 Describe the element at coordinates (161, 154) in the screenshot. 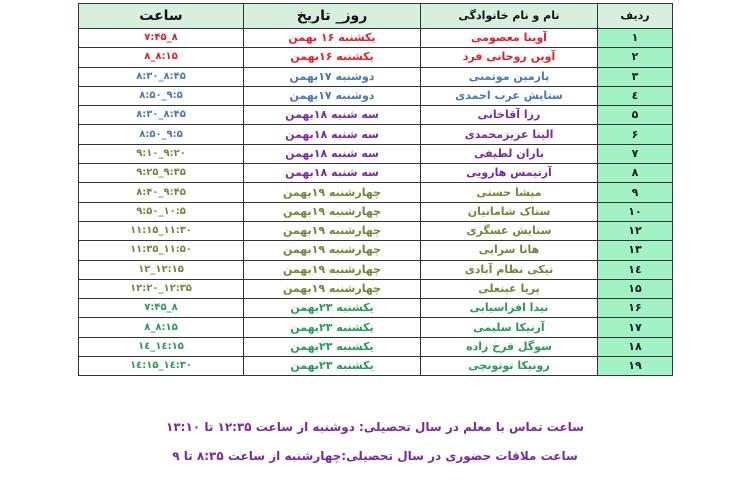

I see `time-cell: ۹:۱۰_۹:۲۰` at that location.